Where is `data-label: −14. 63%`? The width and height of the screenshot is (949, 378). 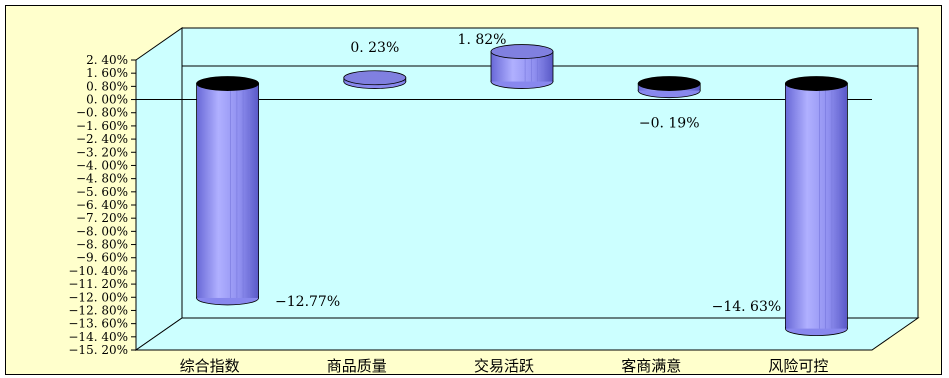
data-label: −14. 63% is located at coordinates (747, 307).